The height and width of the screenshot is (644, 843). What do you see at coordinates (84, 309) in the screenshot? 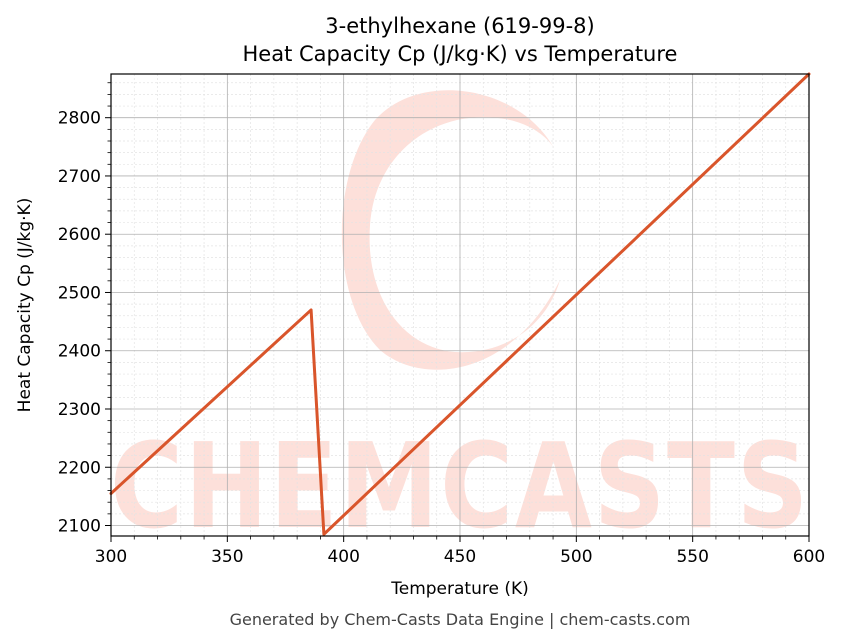
I see `y-axis-ticks: 2100 2200 2300 2400 2500 2600 2700 2800` at bounding box center [84, 309].